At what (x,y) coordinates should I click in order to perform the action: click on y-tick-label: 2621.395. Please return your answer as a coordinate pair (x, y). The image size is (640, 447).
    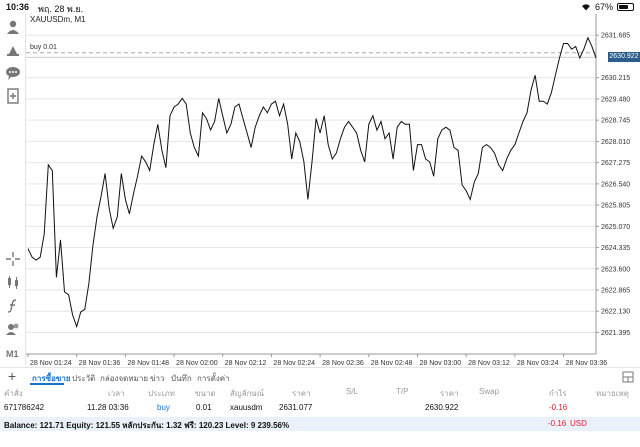
    Looking at the image, I should click on (615, 333).